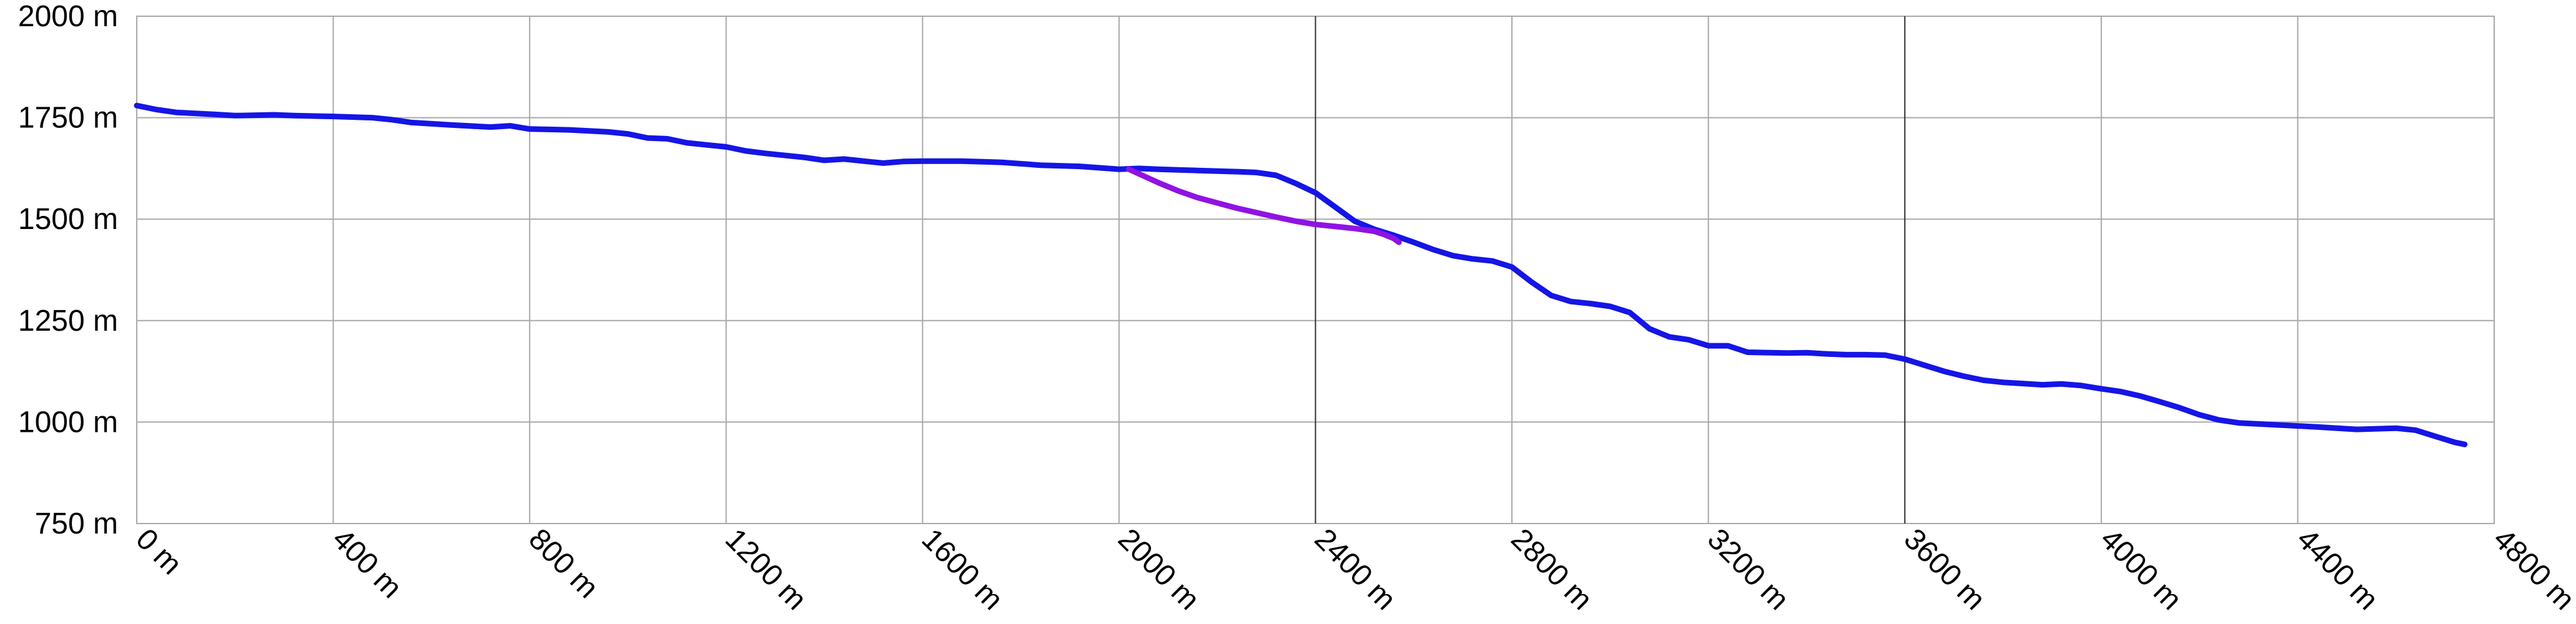  I want to click on y-tick-label: 2000 m, so click(68, 16).